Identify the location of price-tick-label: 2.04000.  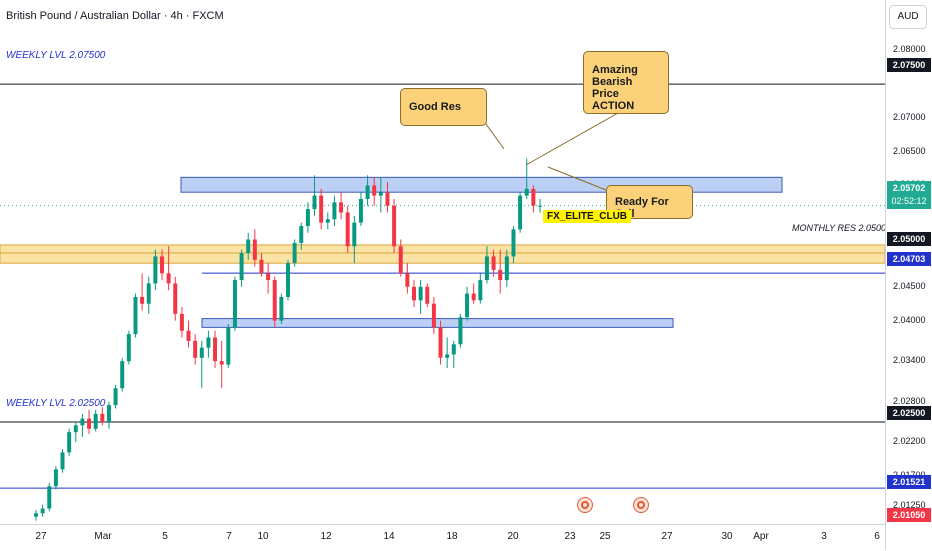
(909, 319).